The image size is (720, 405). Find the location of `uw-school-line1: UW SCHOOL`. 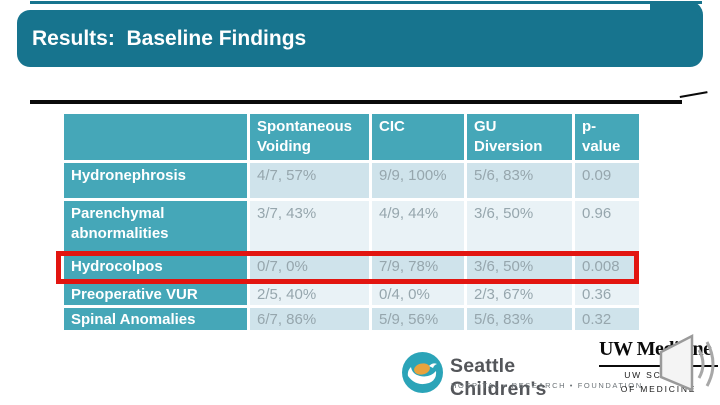

uw-school-line1: UW SCHOOL is located at coordinates (658, 375).